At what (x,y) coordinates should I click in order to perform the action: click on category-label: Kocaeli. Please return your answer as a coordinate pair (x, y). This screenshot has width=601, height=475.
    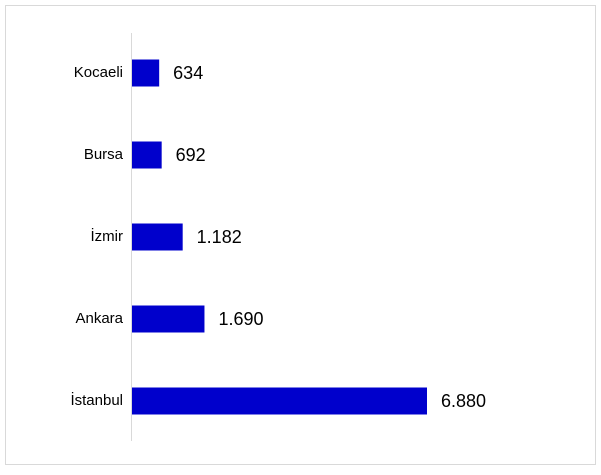
    Looking at the image, I should click on (98, 72).